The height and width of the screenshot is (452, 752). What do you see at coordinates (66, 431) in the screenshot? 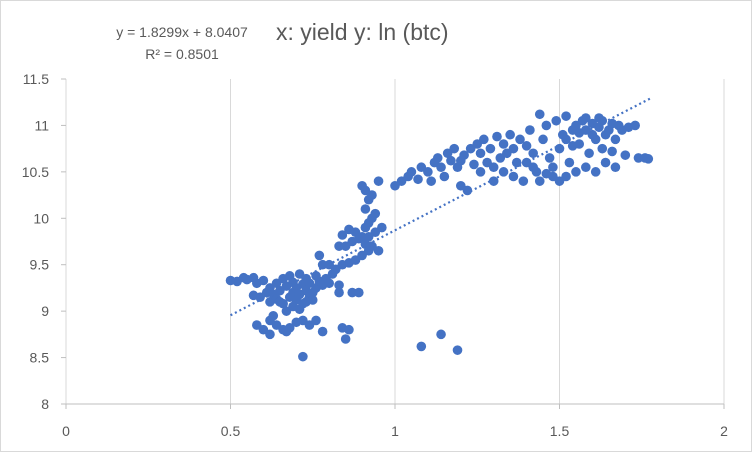
I see `x-tick-label-0: 0` at bounding box center [66, 431].